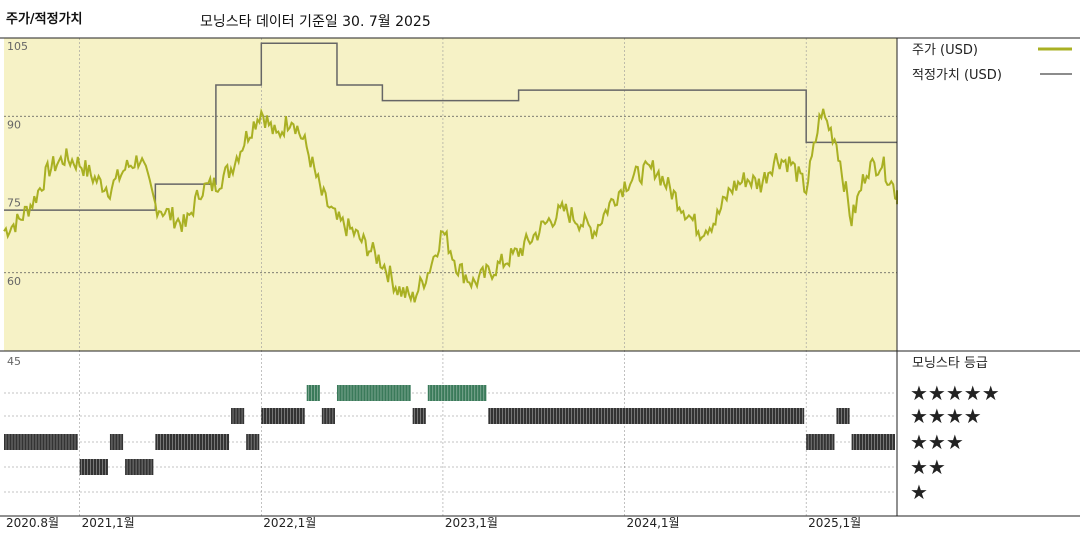 This screenshot has height=540, width=1080. What do you see at coordinates (44, 19) in the screenshot?
I see `chart-title: 주가/적정가치` at bounding box center [44, 19].